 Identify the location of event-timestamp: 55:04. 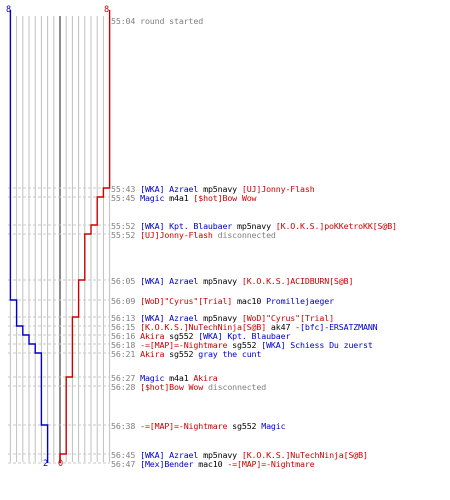
(123, 21).